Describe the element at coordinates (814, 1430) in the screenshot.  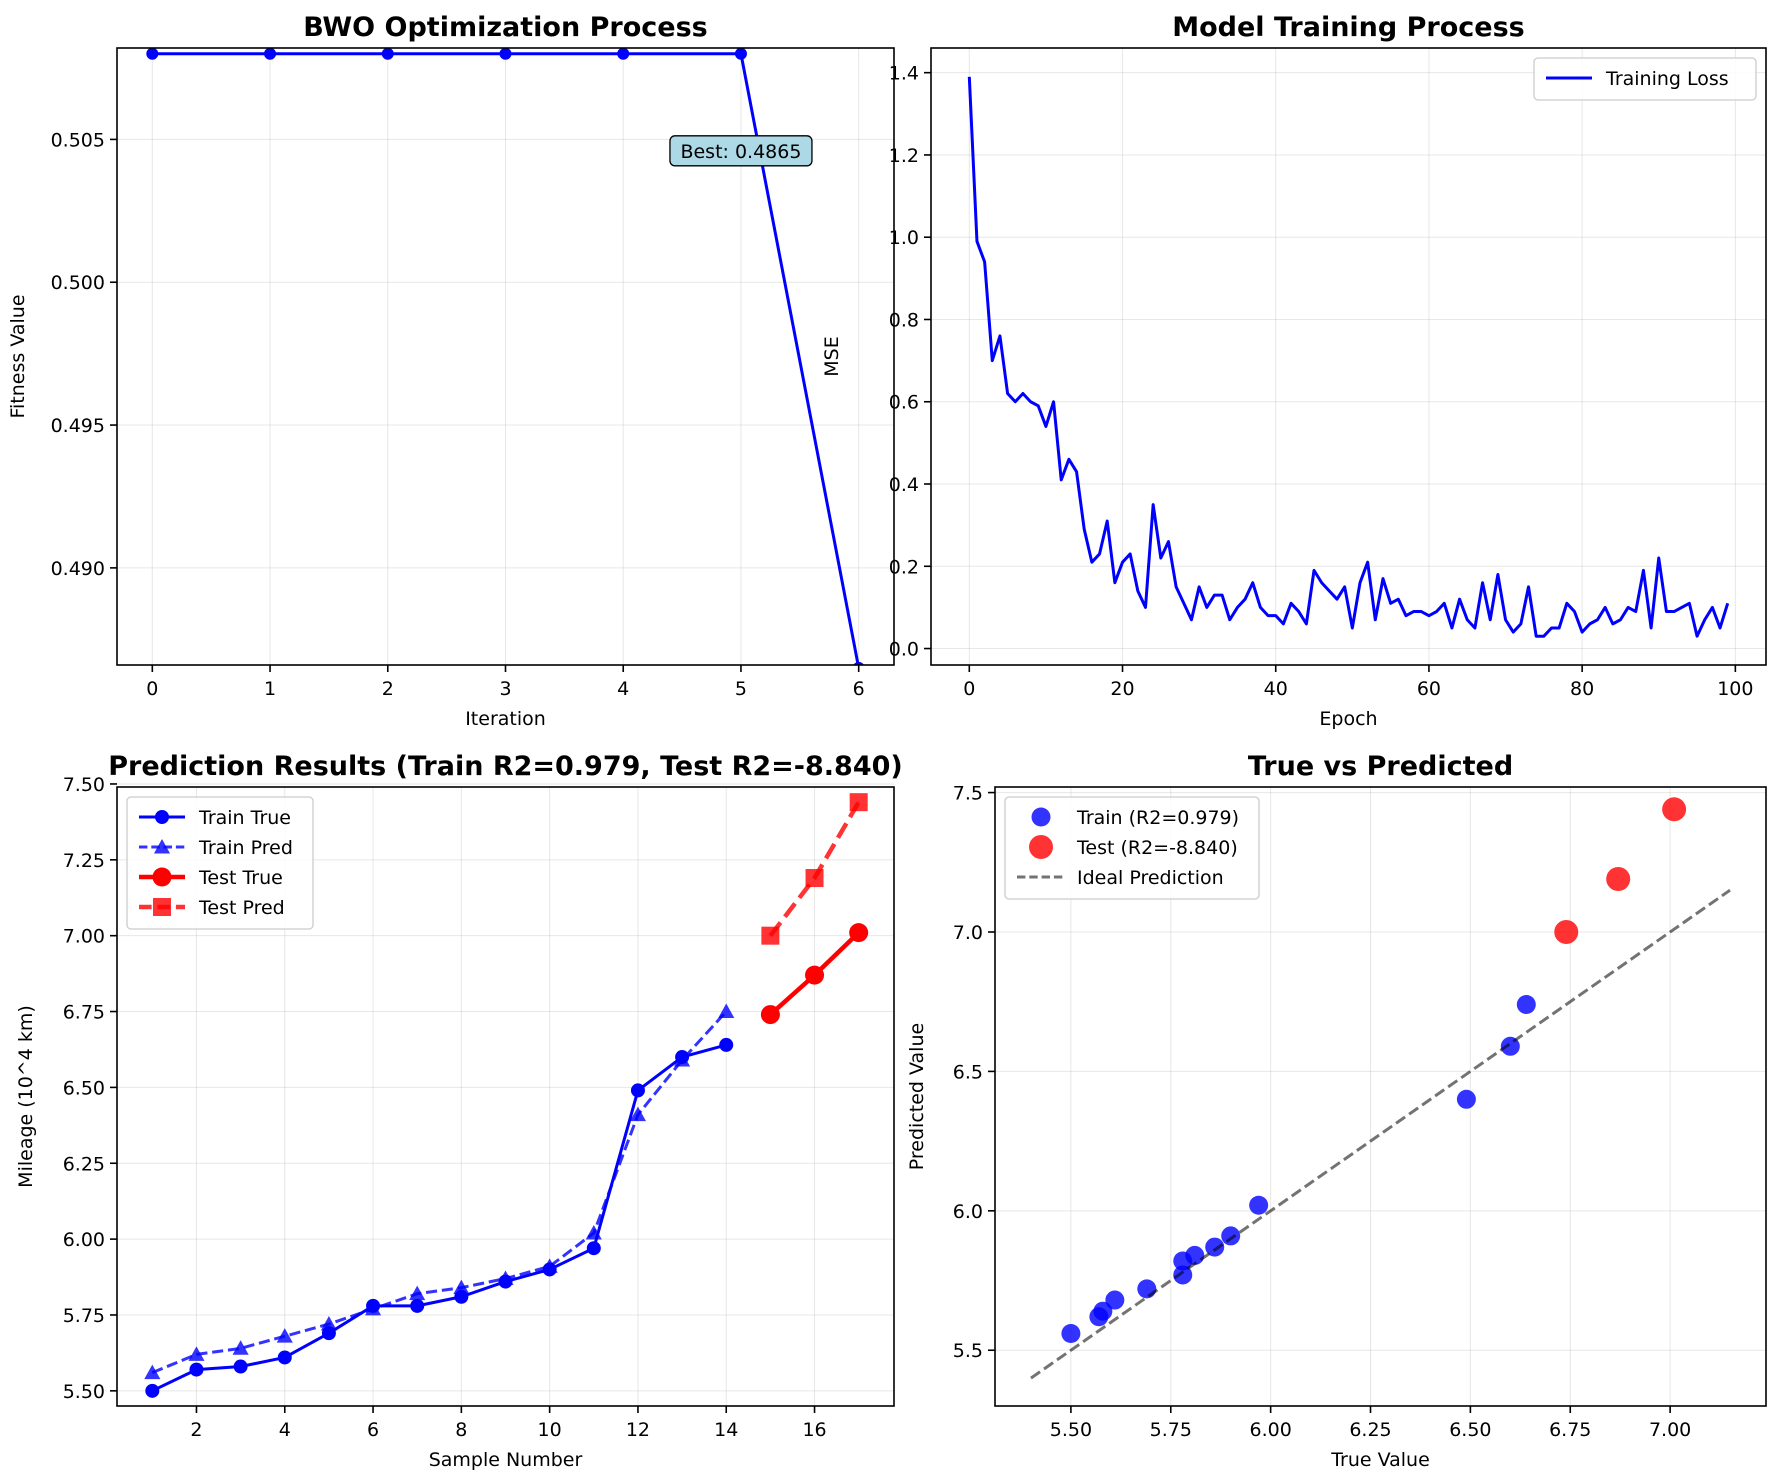
I see `x-tick-label: 16` at that location.